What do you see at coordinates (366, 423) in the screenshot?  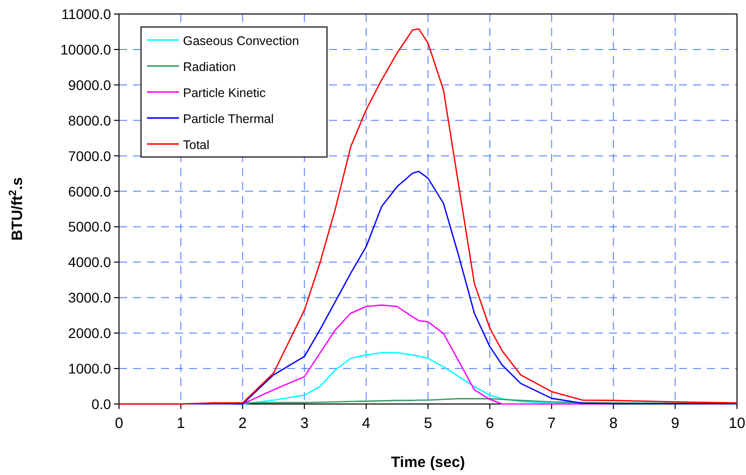 I see `x-tick-label: 4` at bounding box center [366, 423].